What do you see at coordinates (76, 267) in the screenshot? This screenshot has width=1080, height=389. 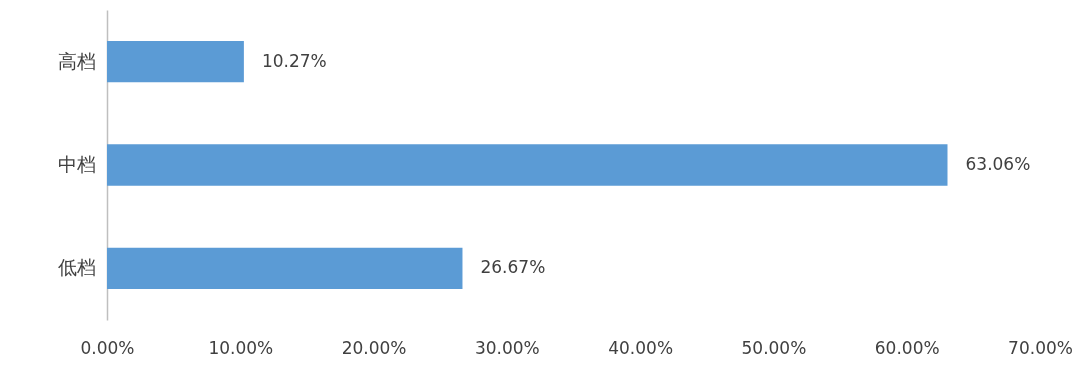 I see `y-tick-label: 低档` at bounding box center [76, 267].